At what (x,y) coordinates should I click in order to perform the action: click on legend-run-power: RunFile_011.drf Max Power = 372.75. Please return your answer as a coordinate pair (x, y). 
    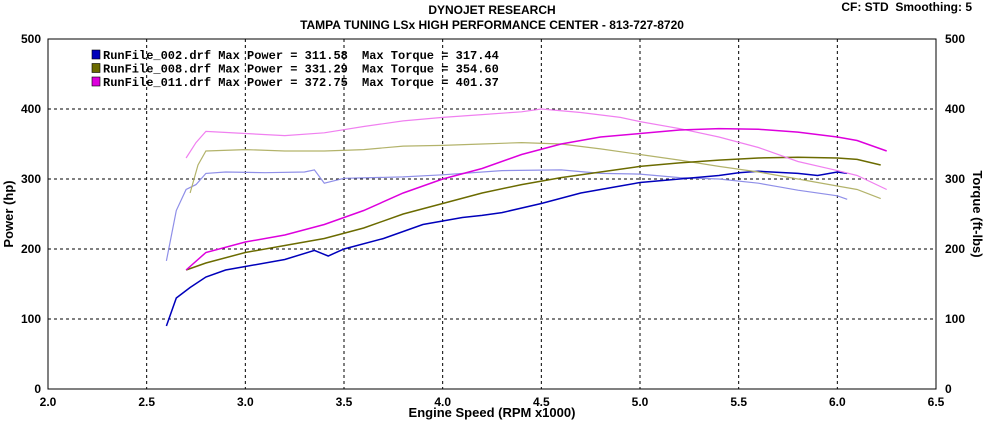
    Looking at the image, I should click on (225, 83).